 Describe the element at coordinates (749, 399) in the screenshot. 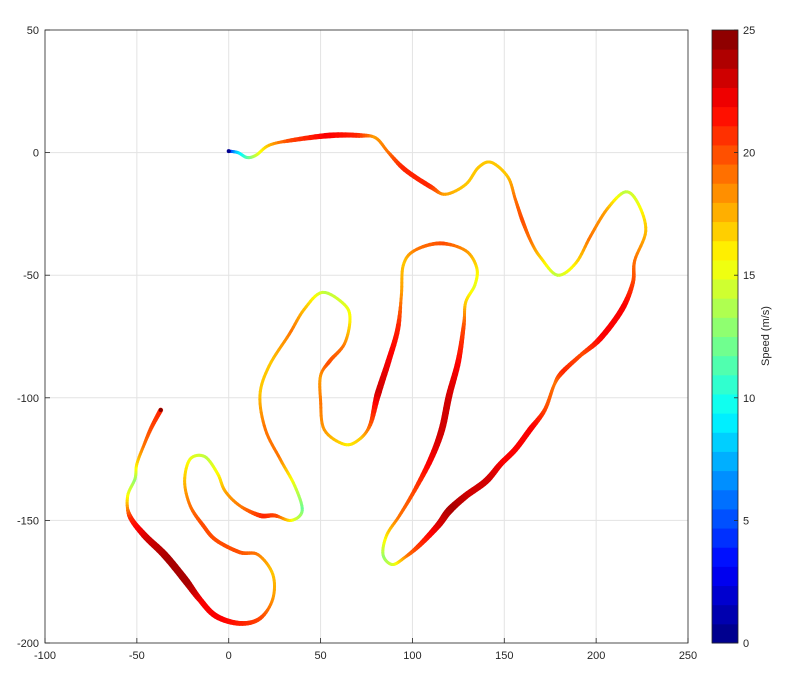

I see `colorbar-tick-label: 10` at that location.